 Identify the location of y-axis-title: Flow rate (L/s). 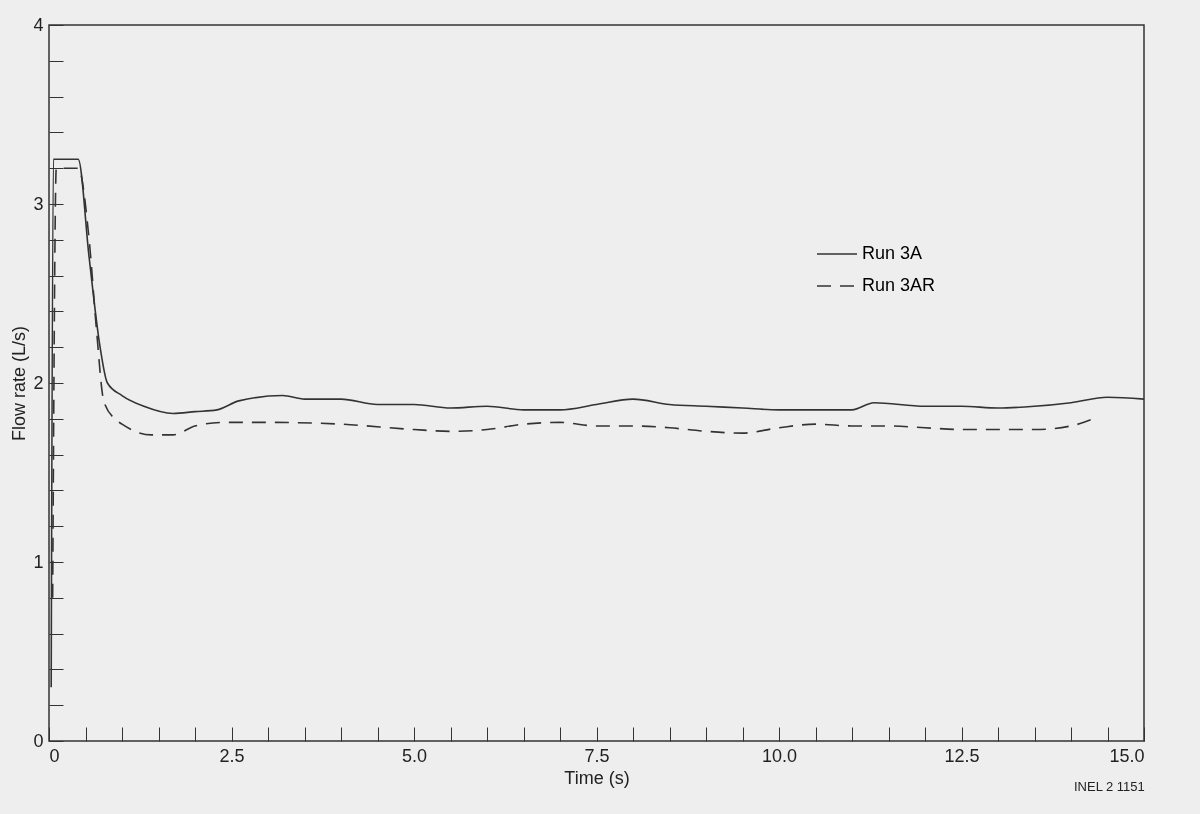
(19, 383).